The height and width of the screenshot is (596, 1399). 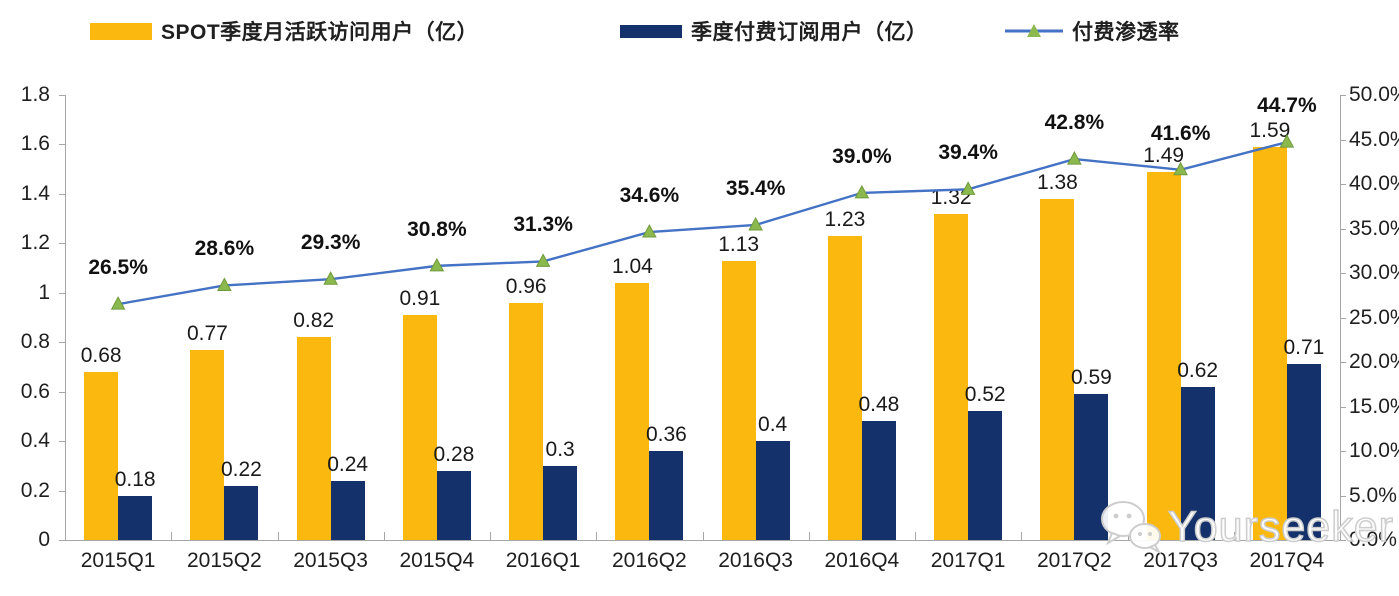 I want to click on bar-value-label-subscribers: 0.62, so click(x=1198, y=370).